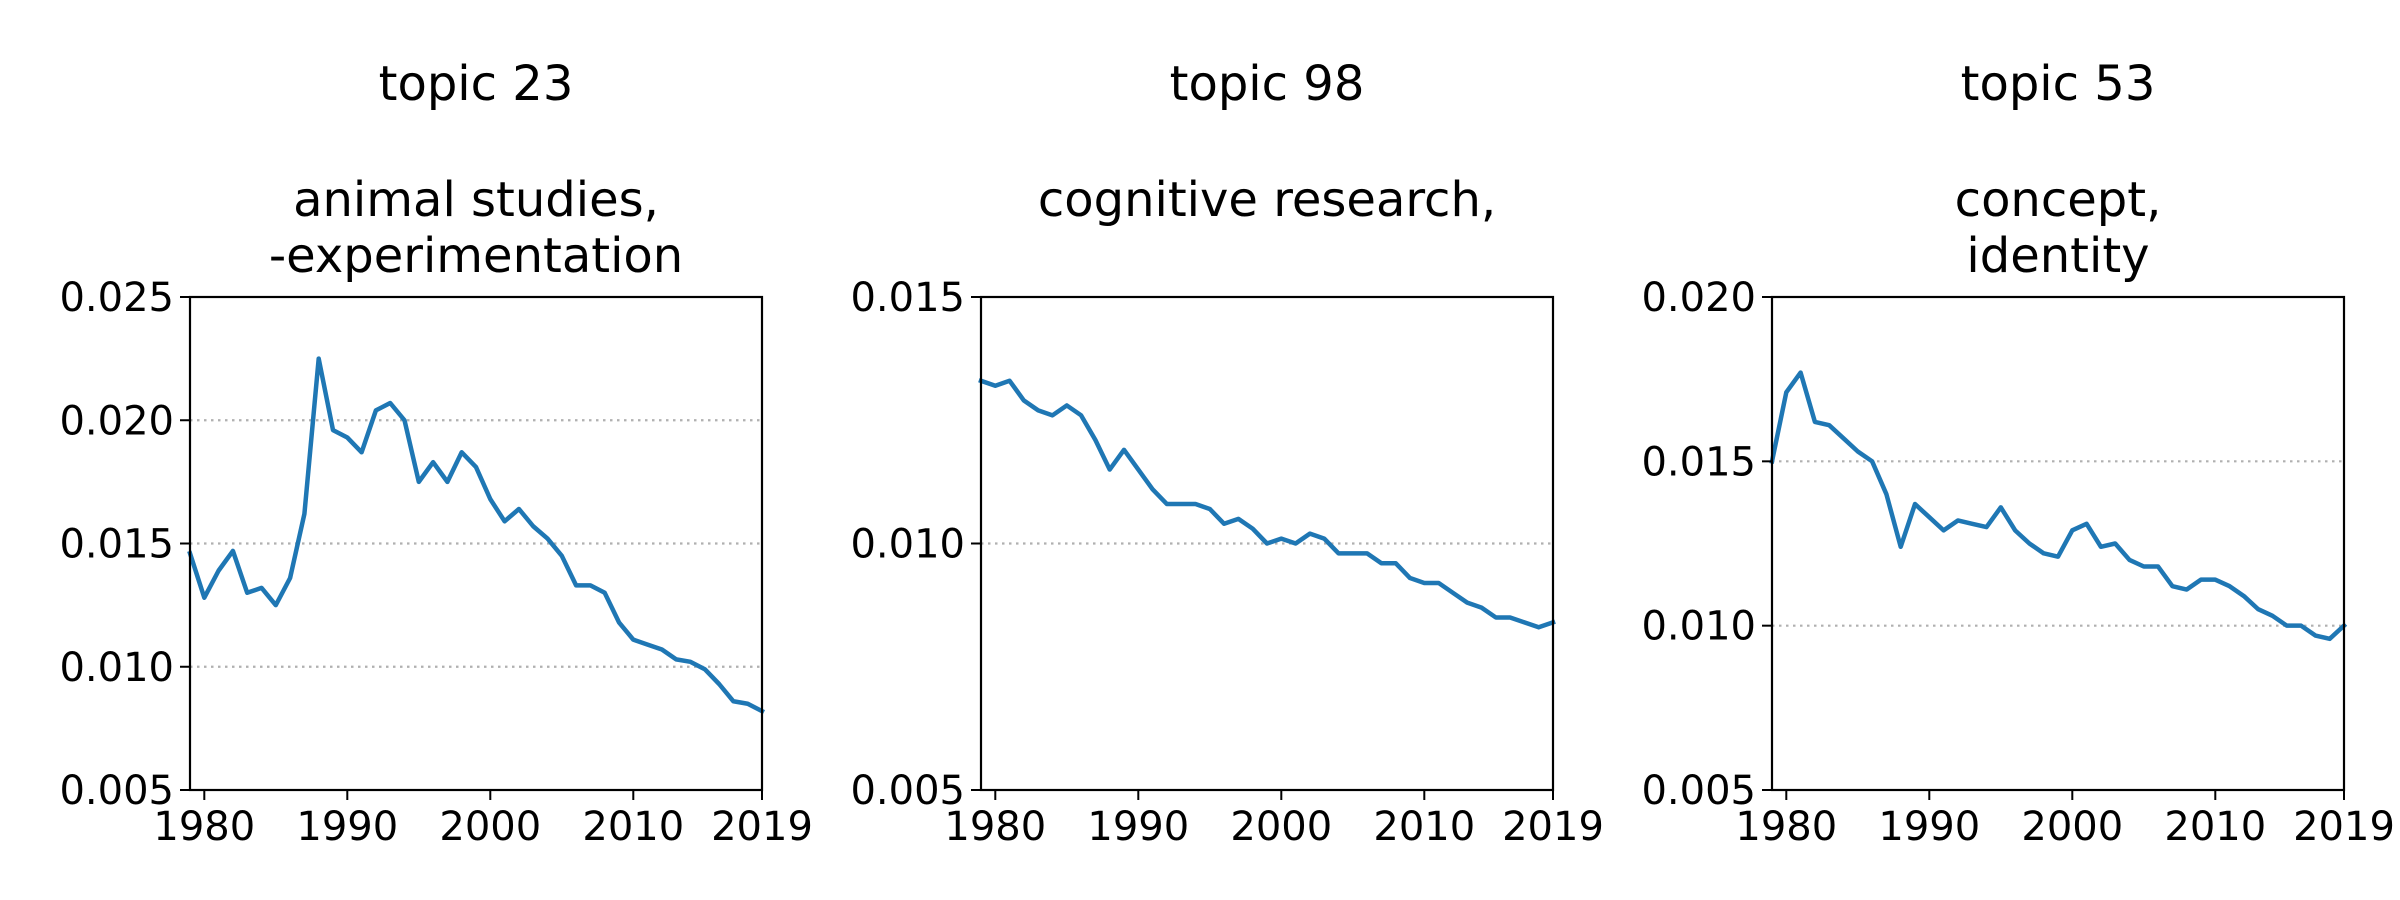  I want to click on chart-subtitle: cognitive research,, so click(1267, 200).